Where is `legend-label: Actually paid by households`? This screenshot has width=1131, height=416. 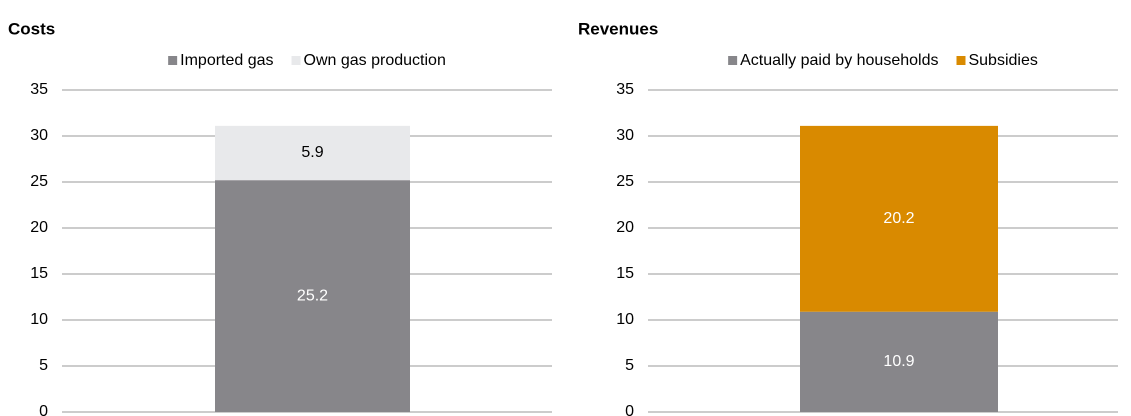 legend-label: Actually paid by households is located at coordinates (839, 60).